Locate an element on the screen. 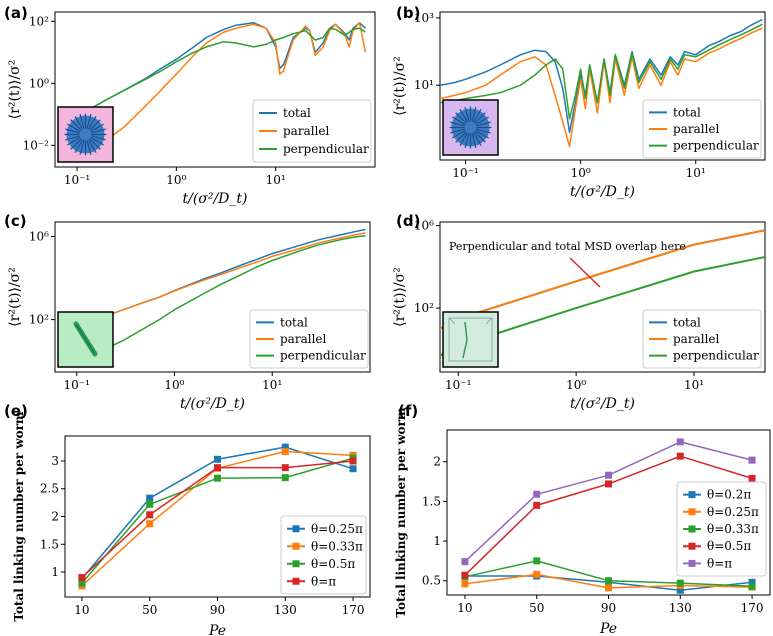 This screenshot has width=773, height=636. legend: θ=0.2π θ=0.25π θ=0.33π θ=0.5π θ=π is located at coordinates (721, 529).